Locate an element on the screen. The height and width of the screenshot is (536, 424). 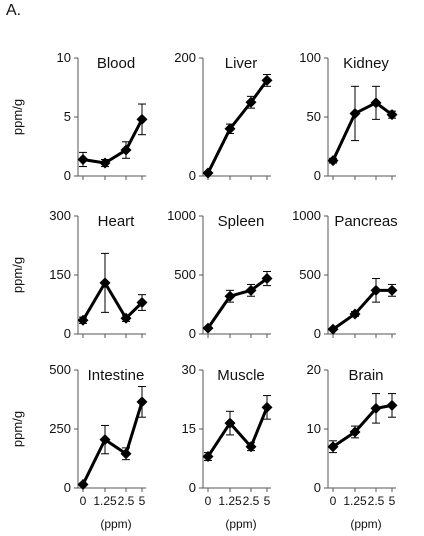
chart-panel-heart: 0 150 300 Heart is located at coordinates (98, 274).